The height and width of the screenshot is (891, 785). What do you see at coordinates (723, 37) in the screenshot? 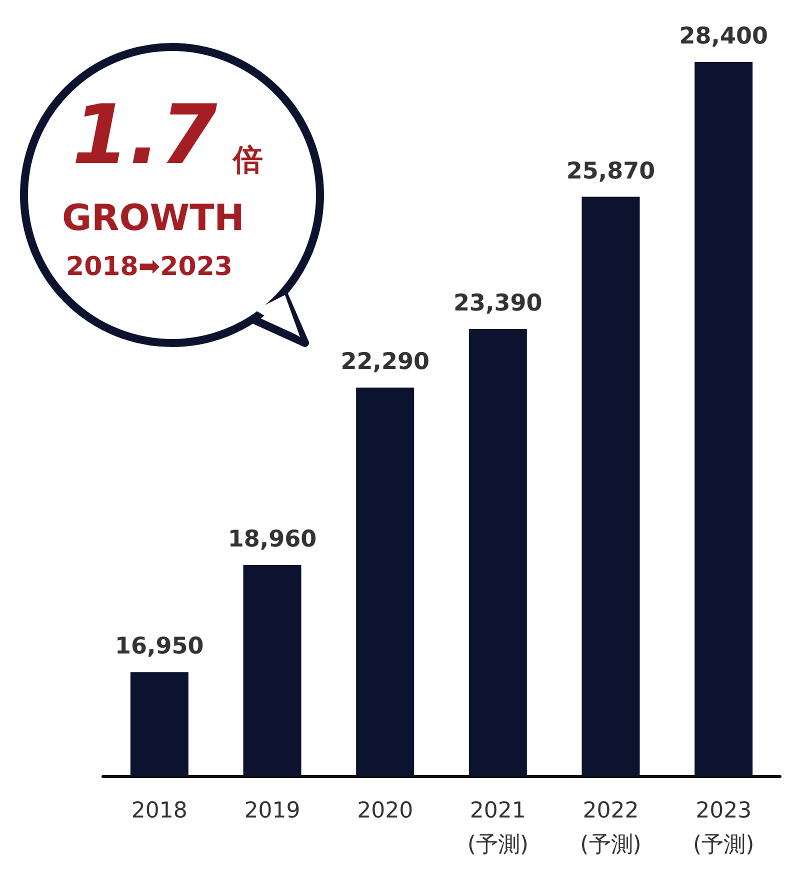
I see `data-label: 28,400` at bounding box center [723, 37].